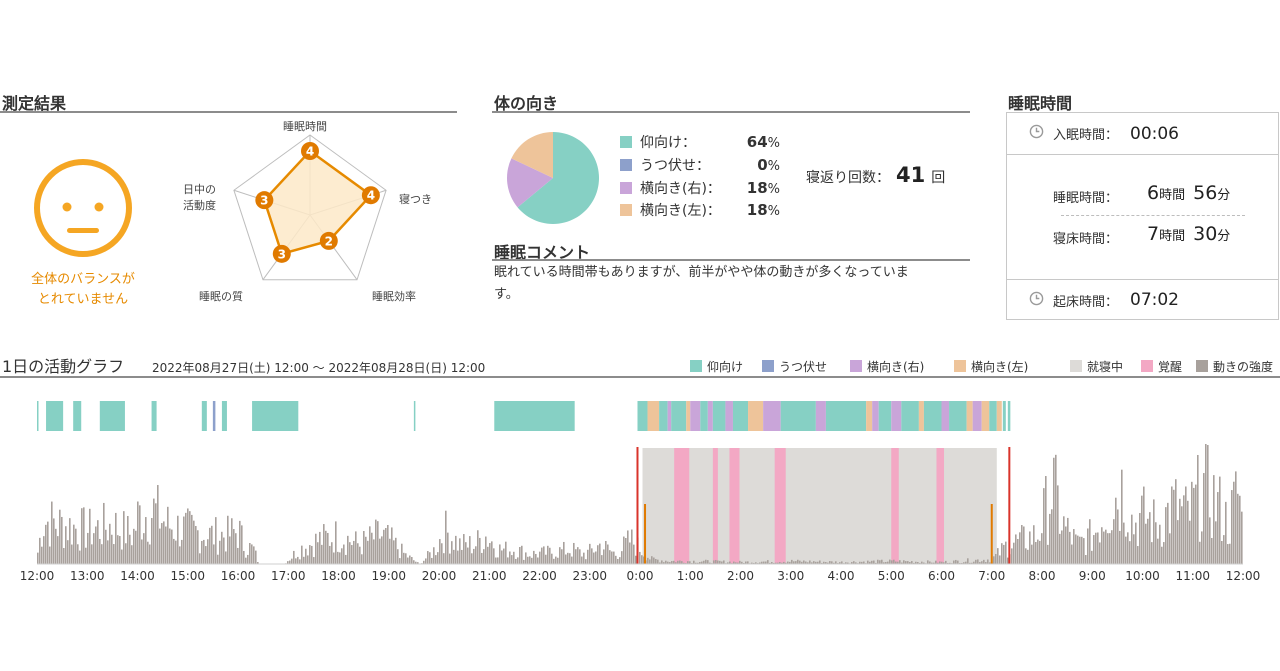 The height and width of the screenshot is (671, 1280). What do you see at coordinates (530, 183) in the screenshot?
I see `pie-slice` at bounding box center [530, 183].